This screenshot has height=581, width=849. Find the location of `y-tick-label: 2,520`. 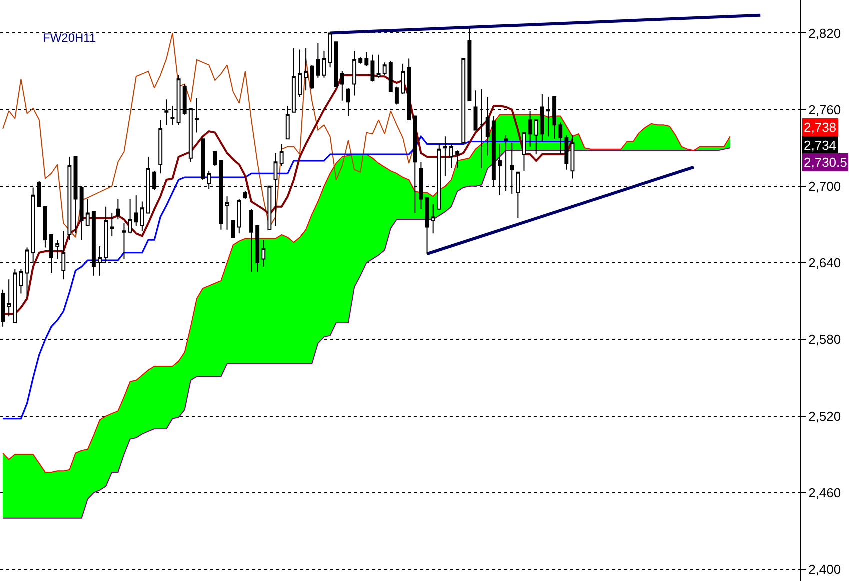

y-tick-label: 2,520 is located at coordinates (825, 416).